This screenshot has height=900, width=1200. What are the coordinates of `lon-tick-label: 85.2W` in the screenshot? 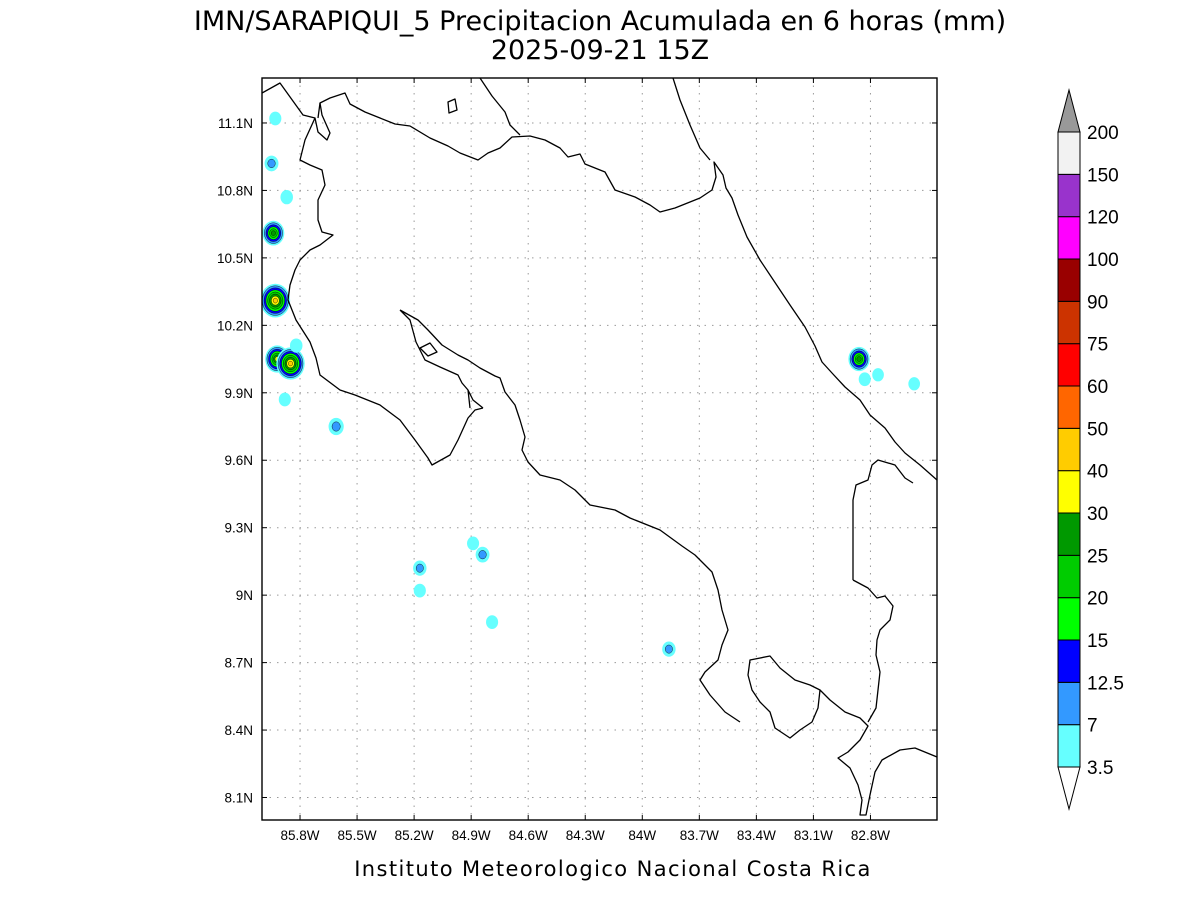 It's located at (414, 835).